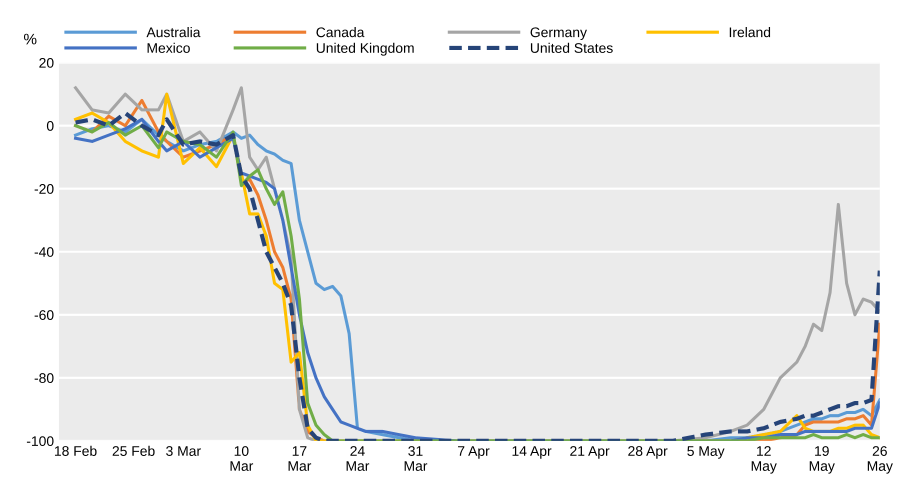 The image size is (907, 501). What do you see at coordinates (75, 451) in the screenshot?
I see `x-tick-label: 18 Feb` at bounding box center [75, 451].